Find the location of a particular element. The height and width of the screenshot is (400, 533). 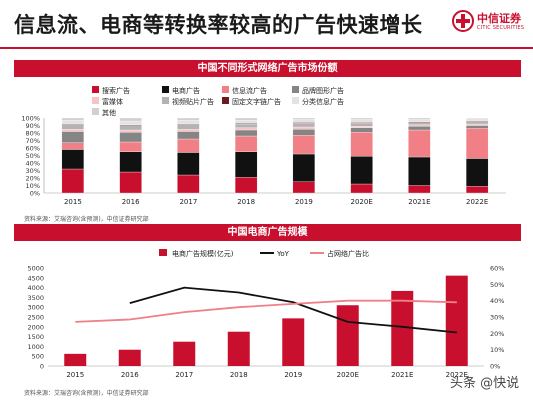

y-tick-label: 1000 is located at coordinates (35, 347).